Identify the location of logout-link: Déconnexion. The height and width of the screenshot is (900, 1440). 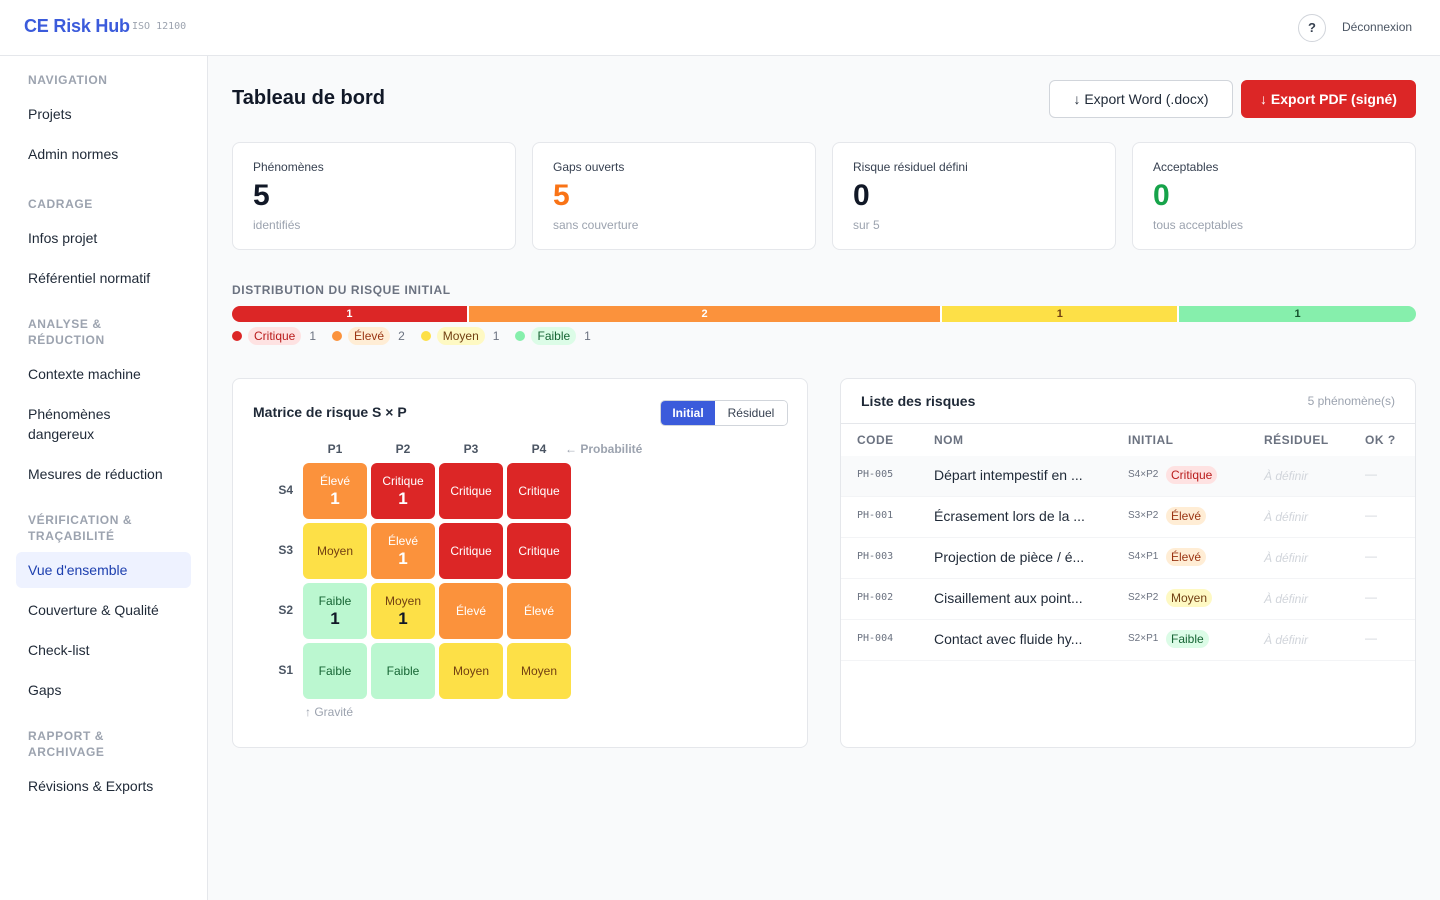
(1377, 27).